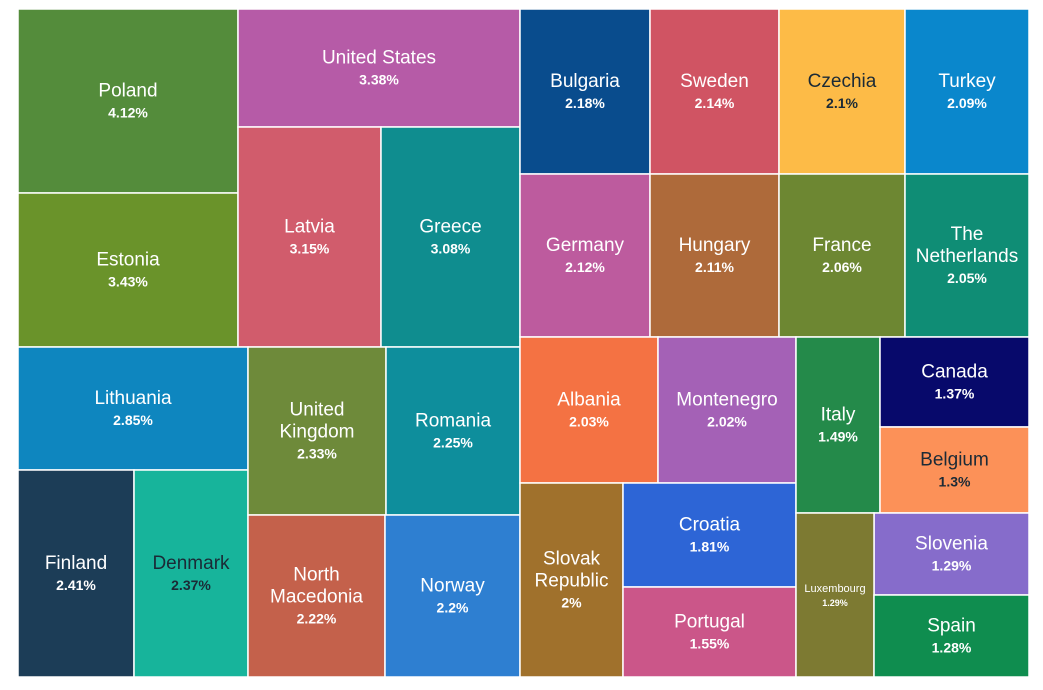 Image resolution: width=1043 pixels, height=690 pixels. I want to click on tile-rect-latvia, so click(309, 237).